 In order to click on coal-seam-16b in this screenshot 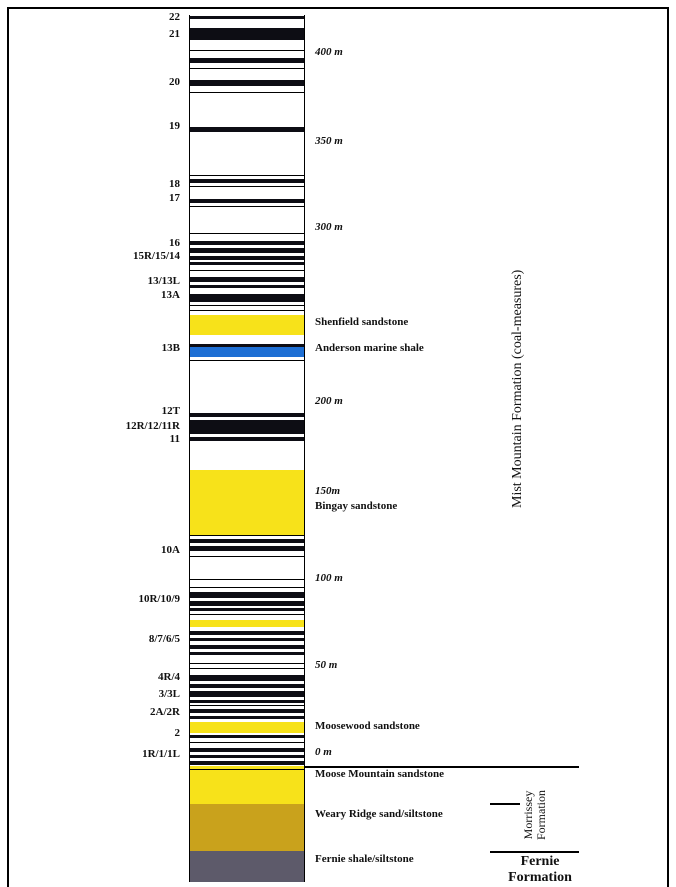, I will do `click(247, 250)`.